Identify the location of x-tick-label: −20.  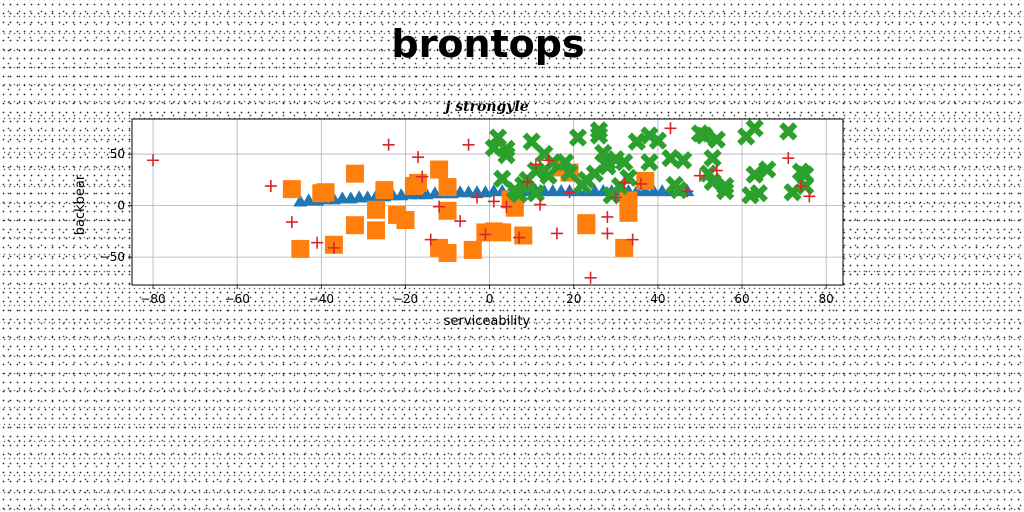
(405, 299).